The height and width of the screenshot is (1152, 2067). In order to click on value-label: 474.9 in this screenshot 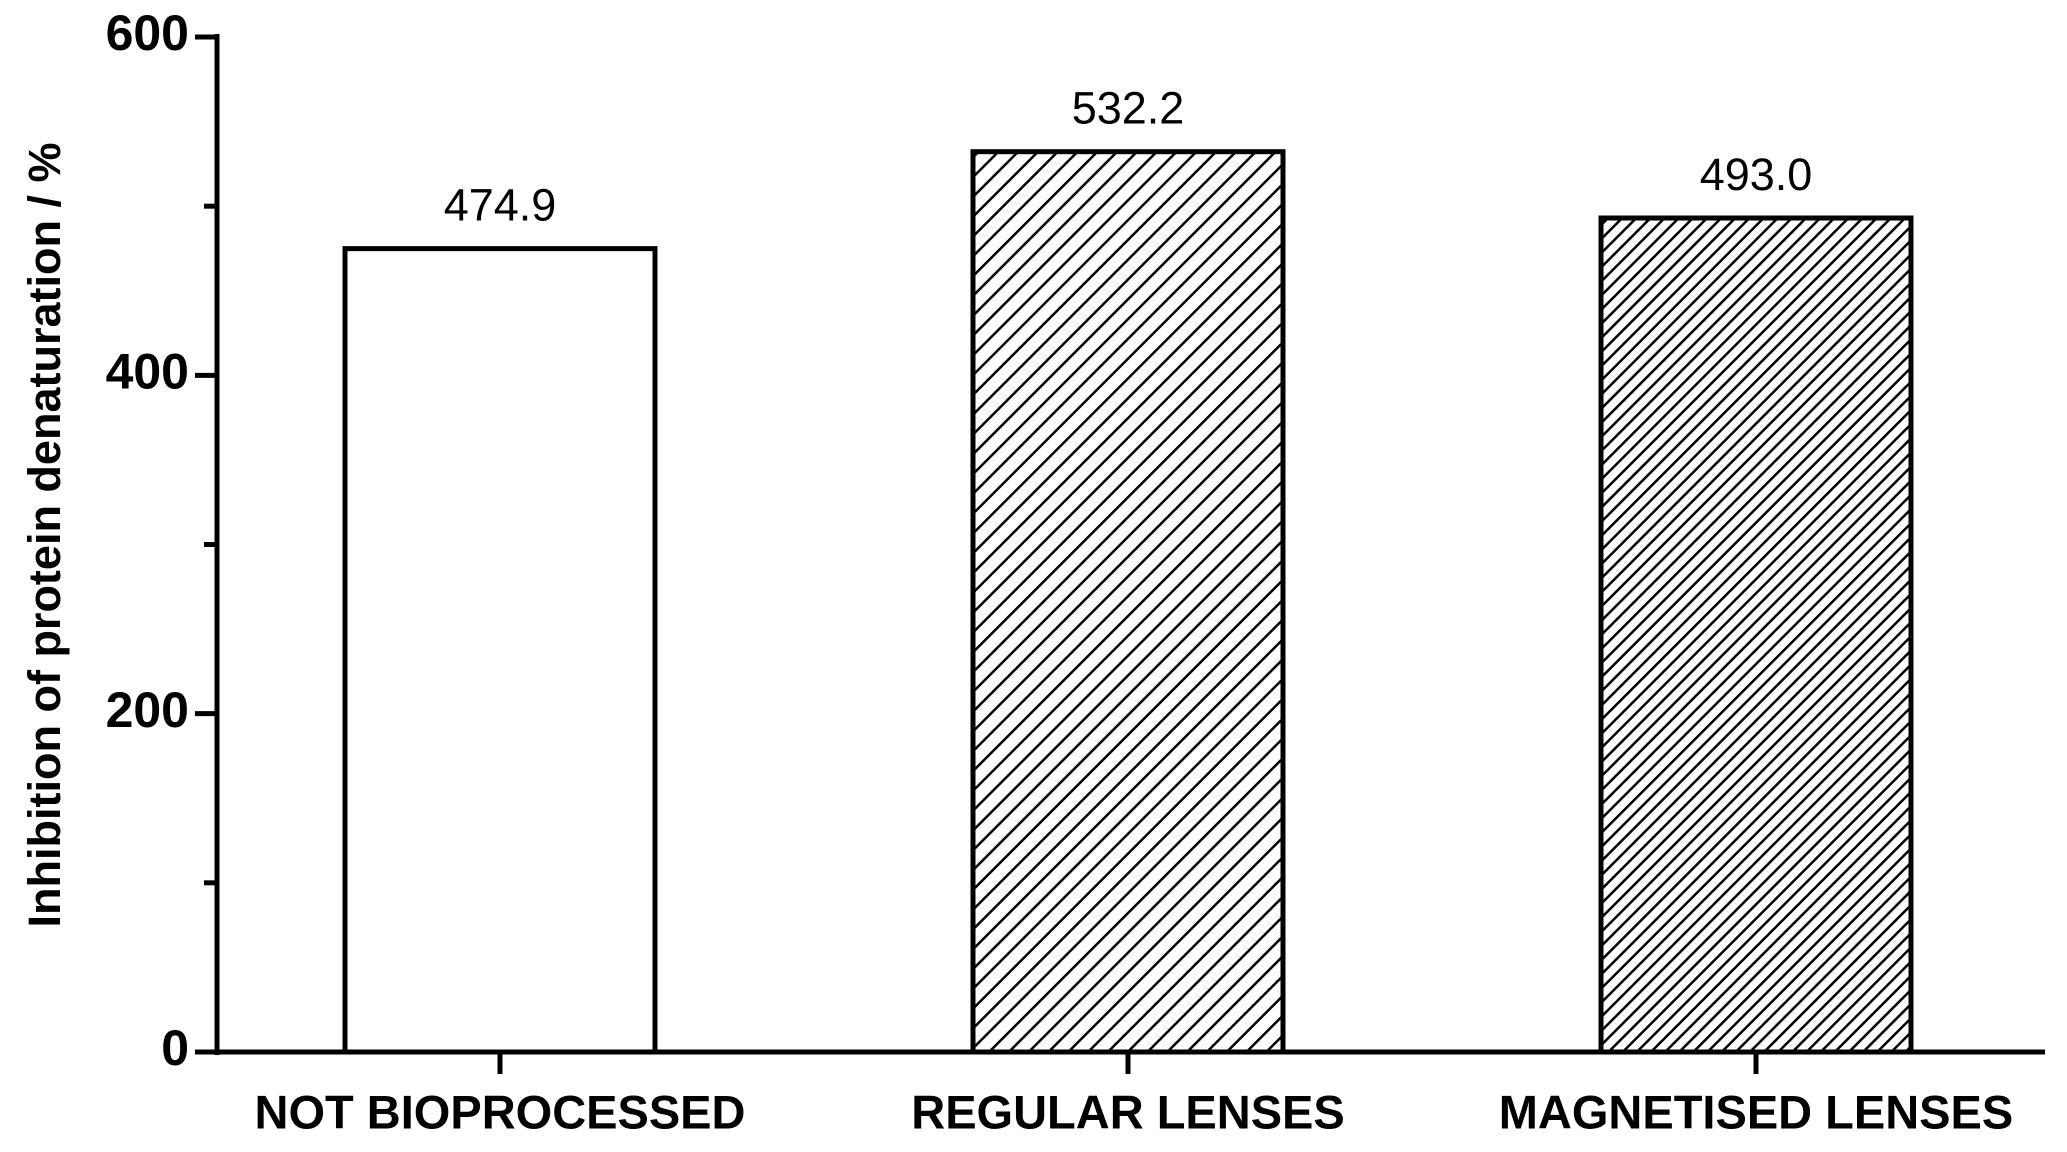, I will do `click(500, 205)`.